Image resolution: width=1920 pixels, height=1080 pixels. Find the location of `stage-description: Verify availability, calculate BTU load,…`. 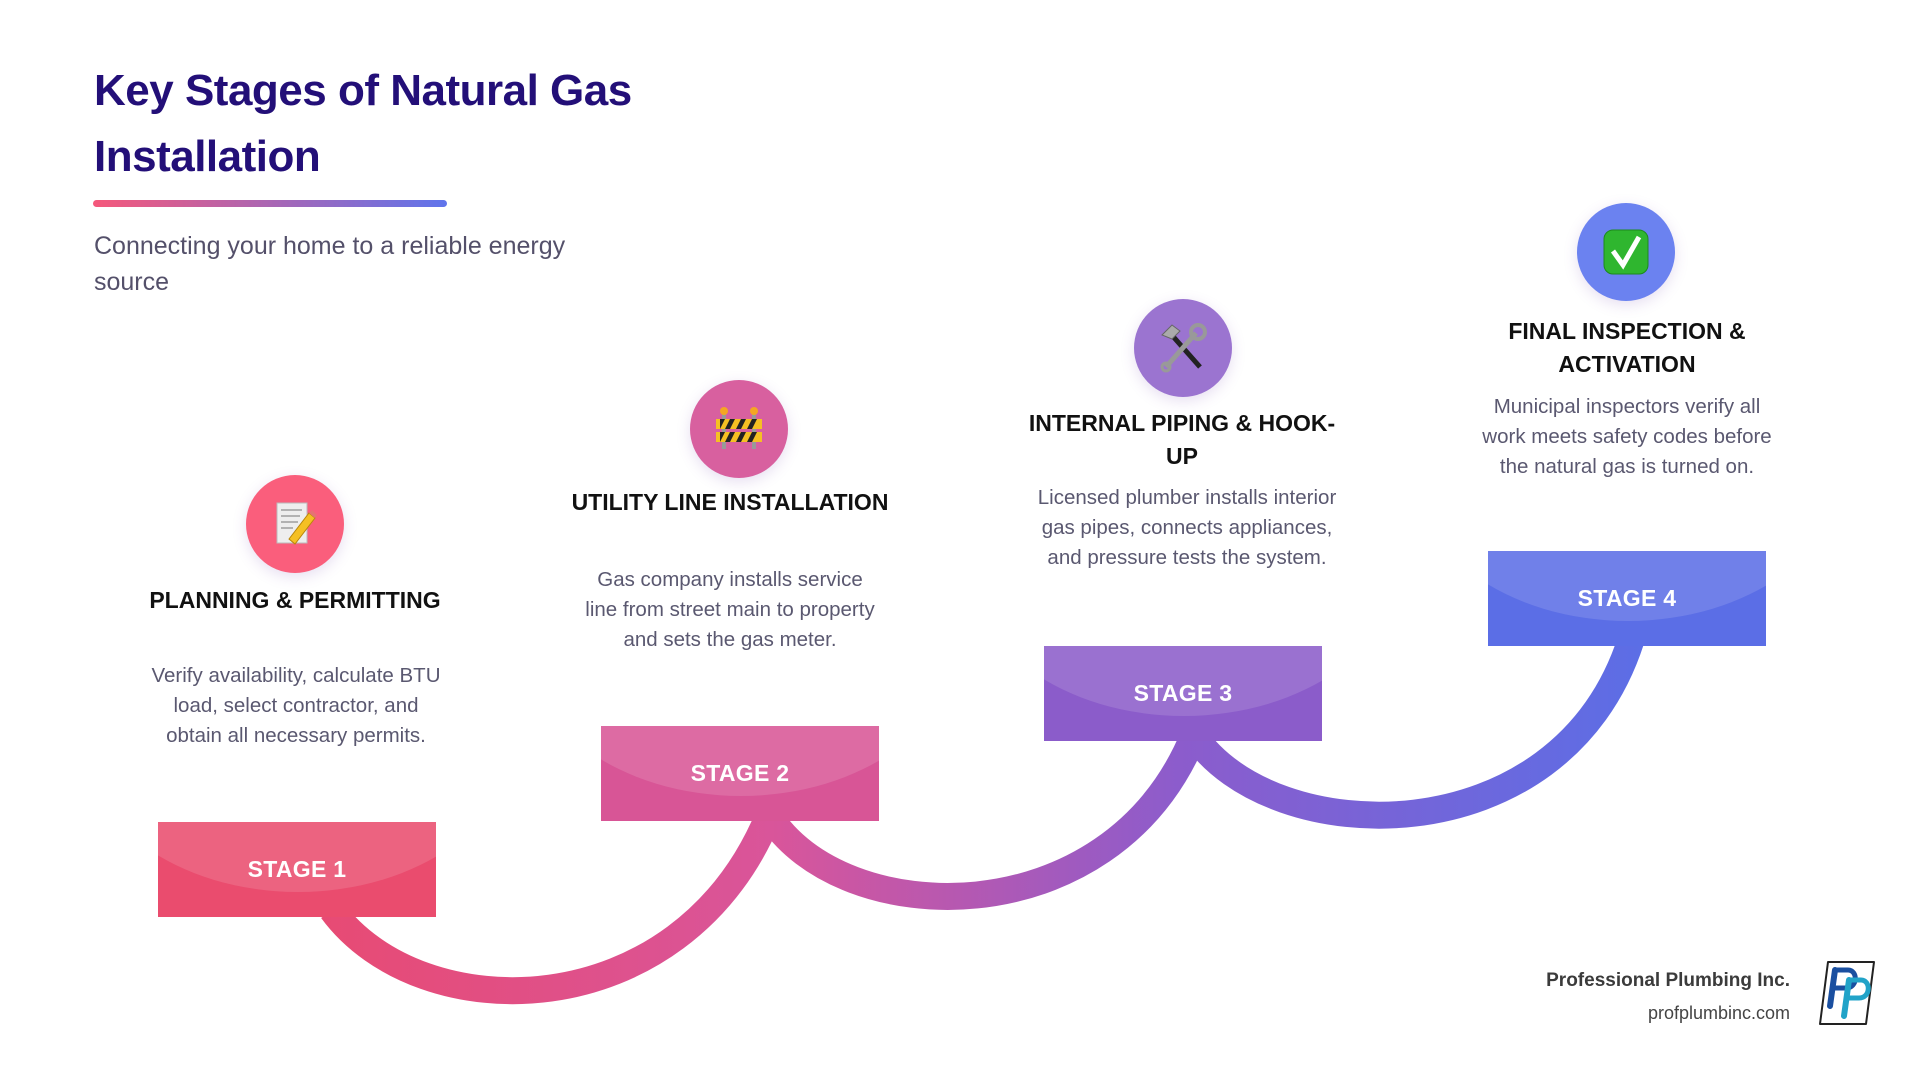

stage-description: Verify availability, calculate BTU load,… is located at coordinates (296, 705).